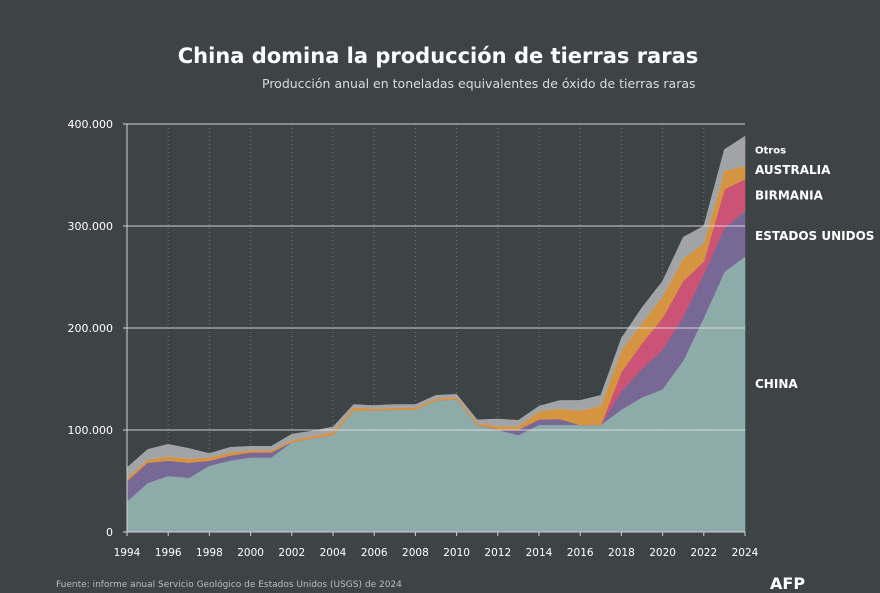 The width and height of the screenshot is (880, 593). I want to click on x-tick-label: 2018, so click(621, 553).